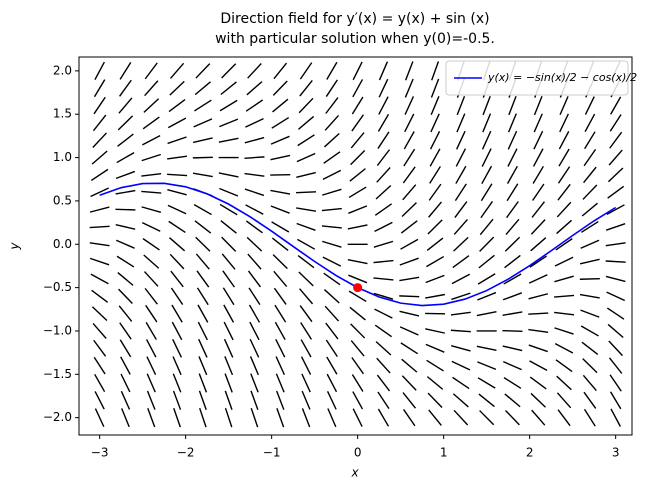 The width and height of the screenshot is (651, 491). What do you see at coordinates (100, 453) in the screenshot?
I see `x-tick-label: −3` at bounding box center [100, 453].